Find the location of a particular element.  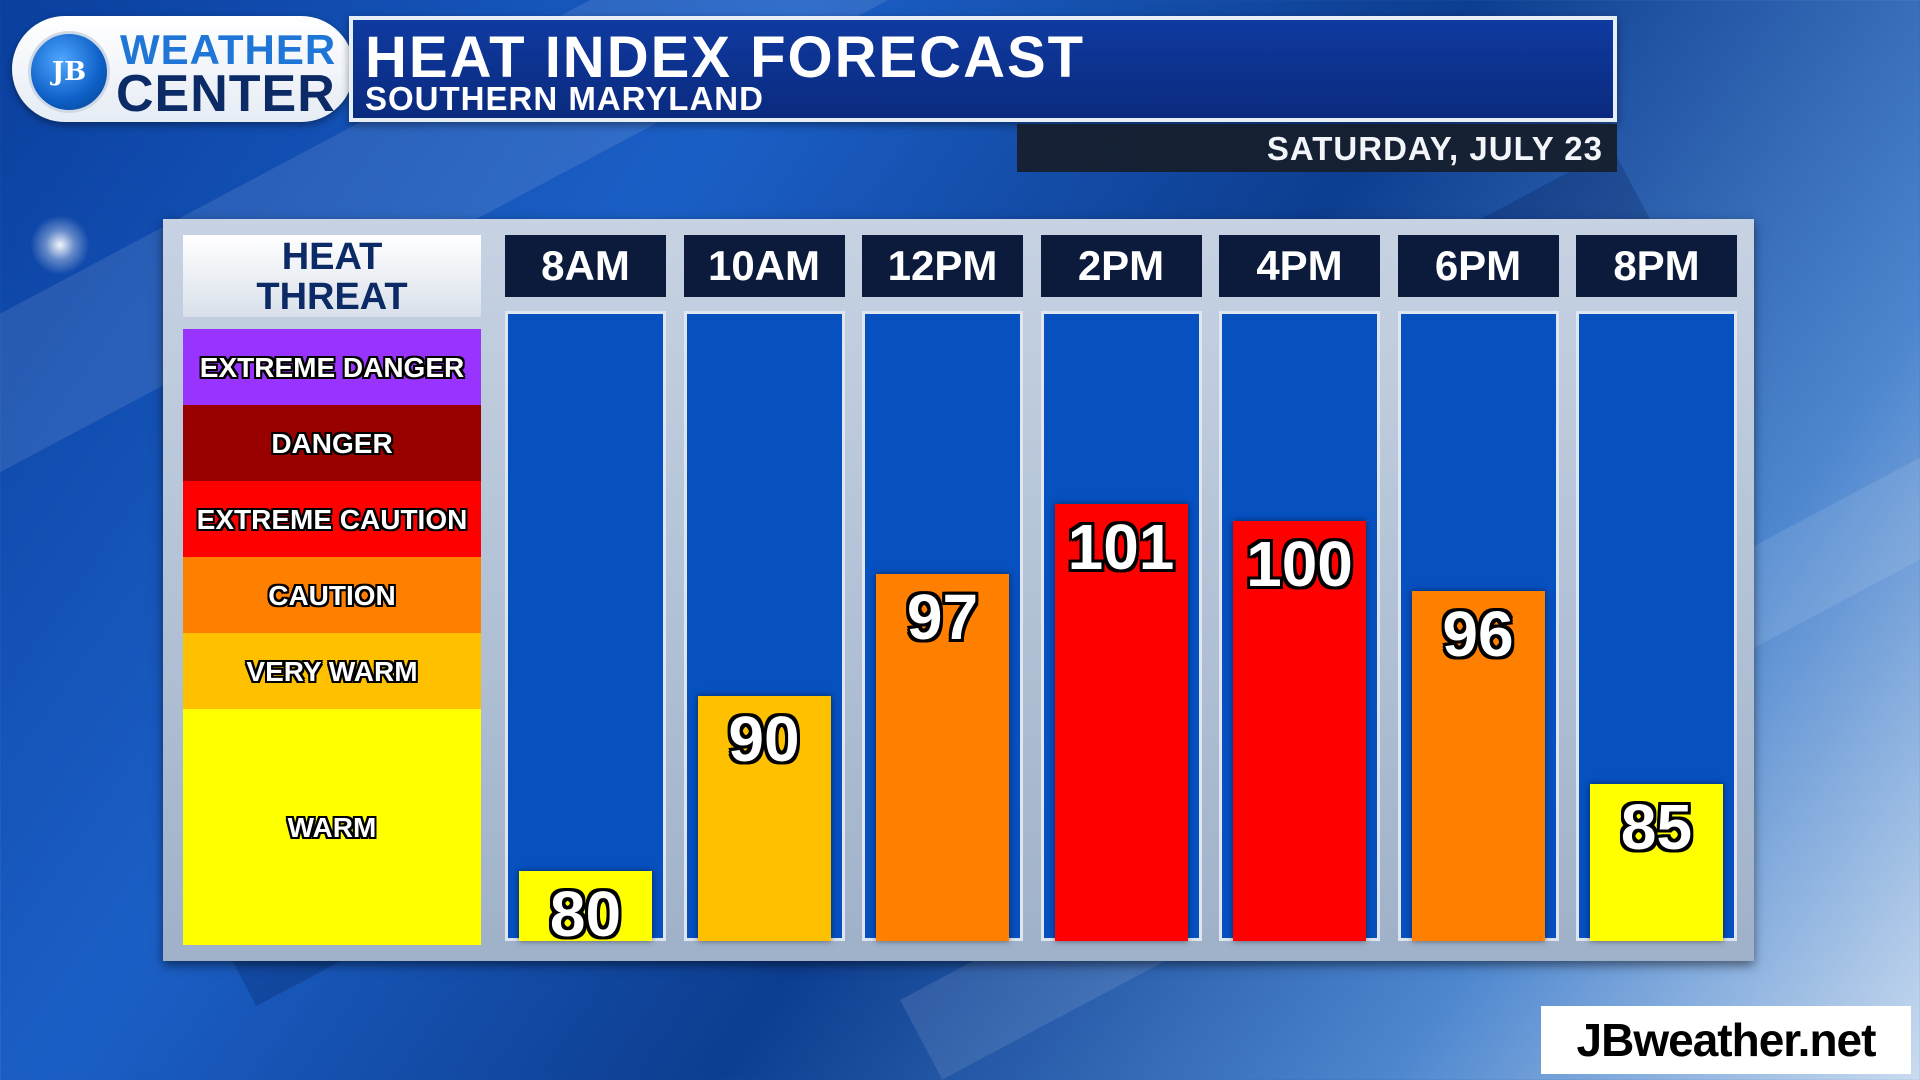

legend-band: WARM is located at coordinates (332, 827).